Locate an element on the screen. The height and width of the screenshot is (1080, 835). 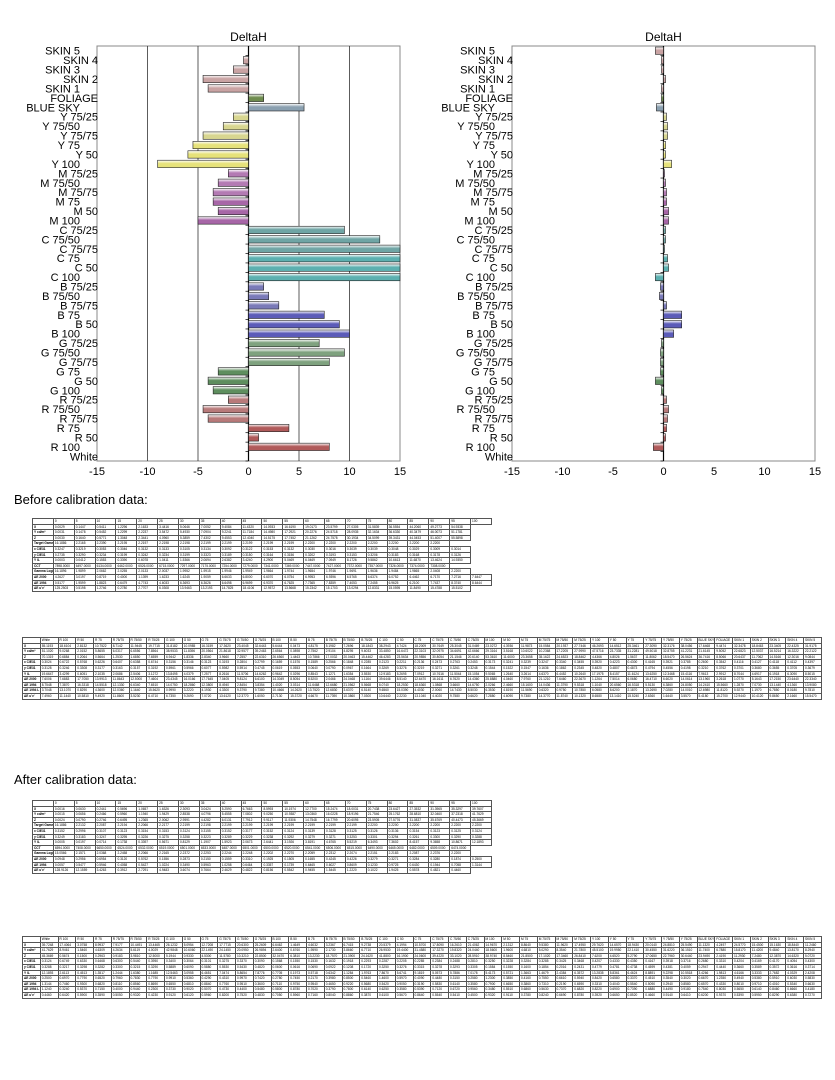
table-cell: 15.3720 is located at coordinates (297, 696).